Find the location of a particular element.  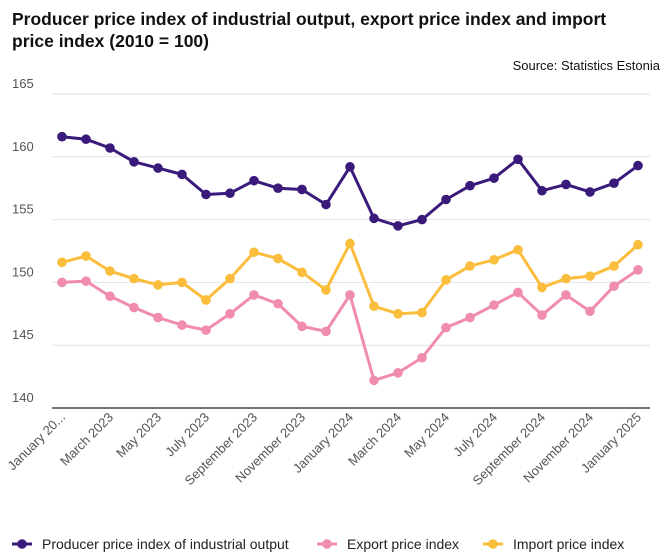

source-note: Source: Statistics Estonia is located at coordinates (586, 65).